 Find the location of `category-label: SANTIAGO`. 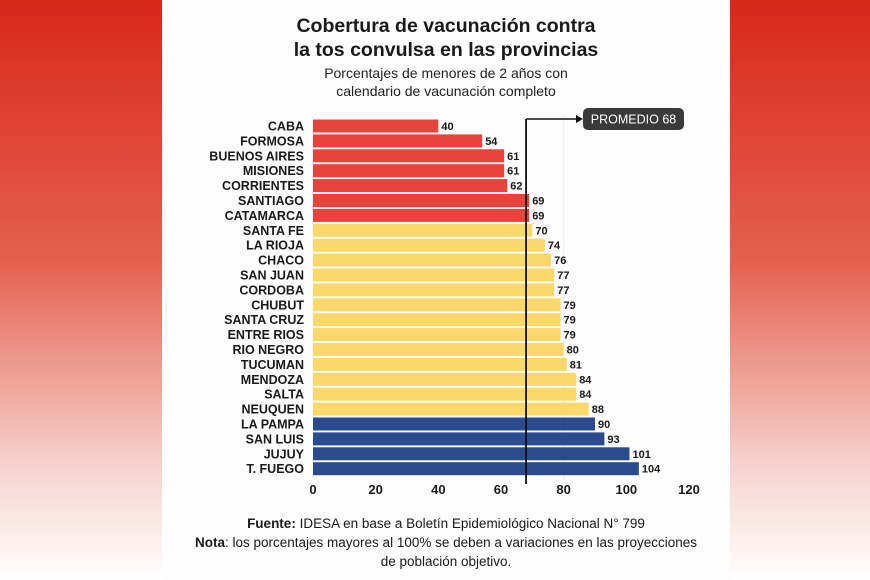

category-label: SANTIAGO is located at coordinates (271, 201).